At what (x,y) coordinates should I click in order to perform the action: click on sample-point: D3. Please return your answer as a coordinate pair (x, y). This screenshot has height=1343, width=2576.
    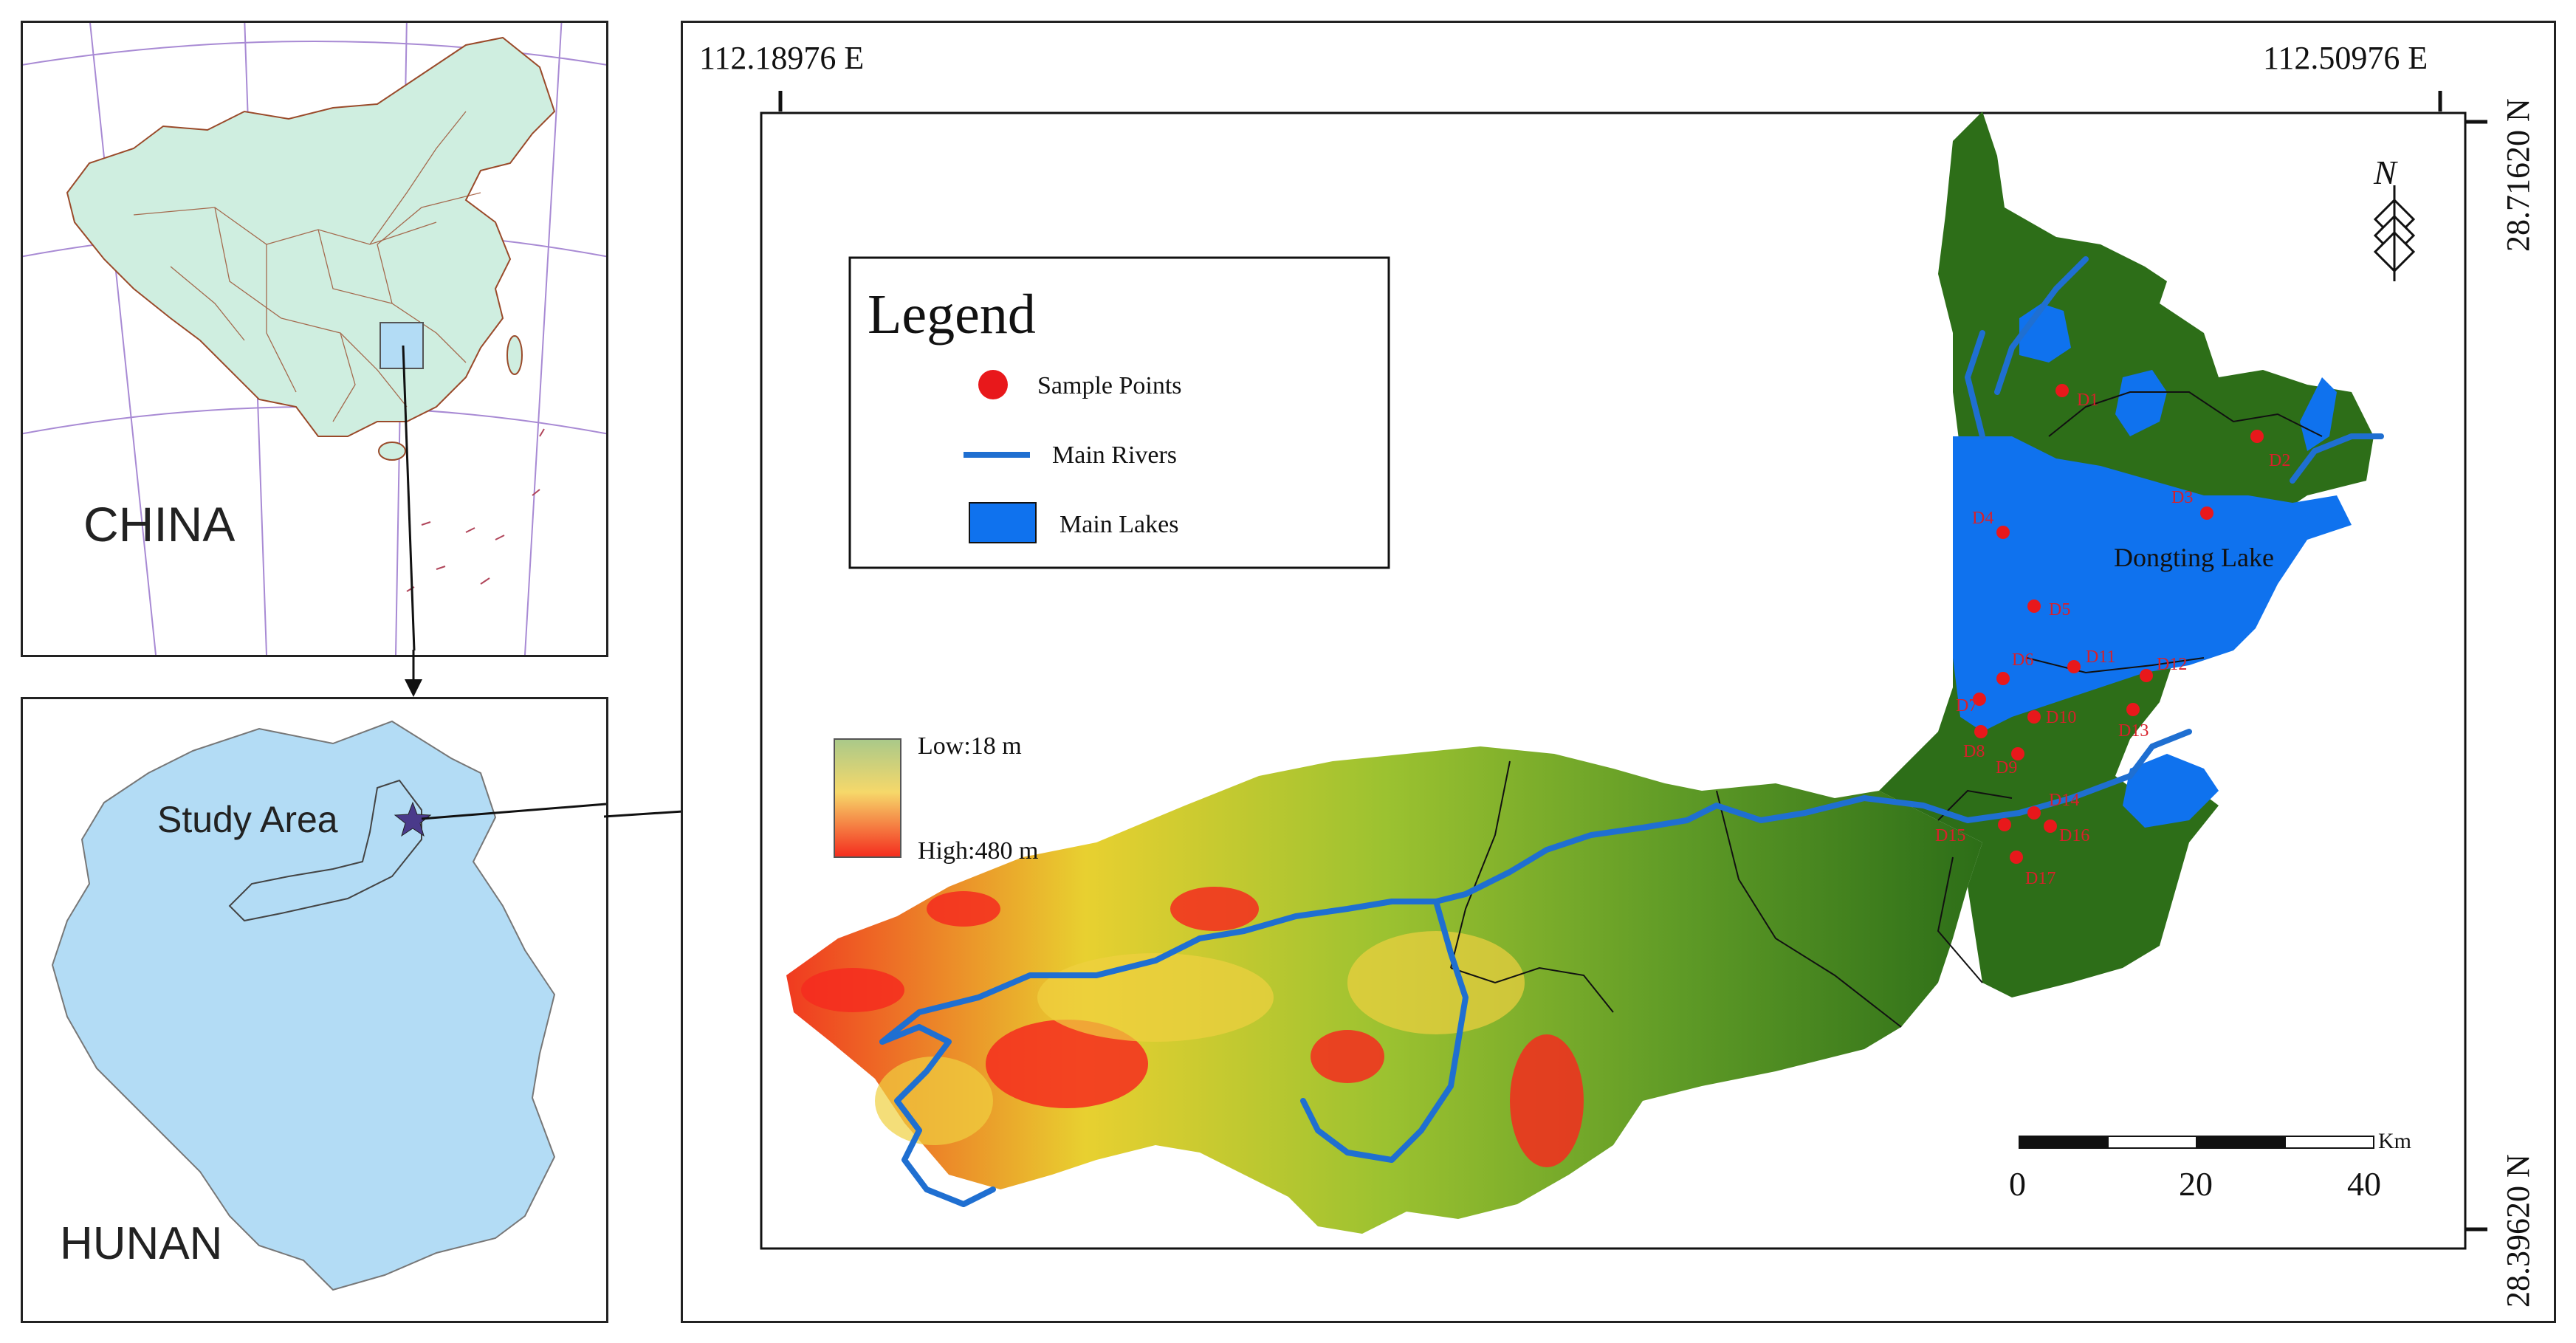
    Looking at the image, I should click on (2192, 504).